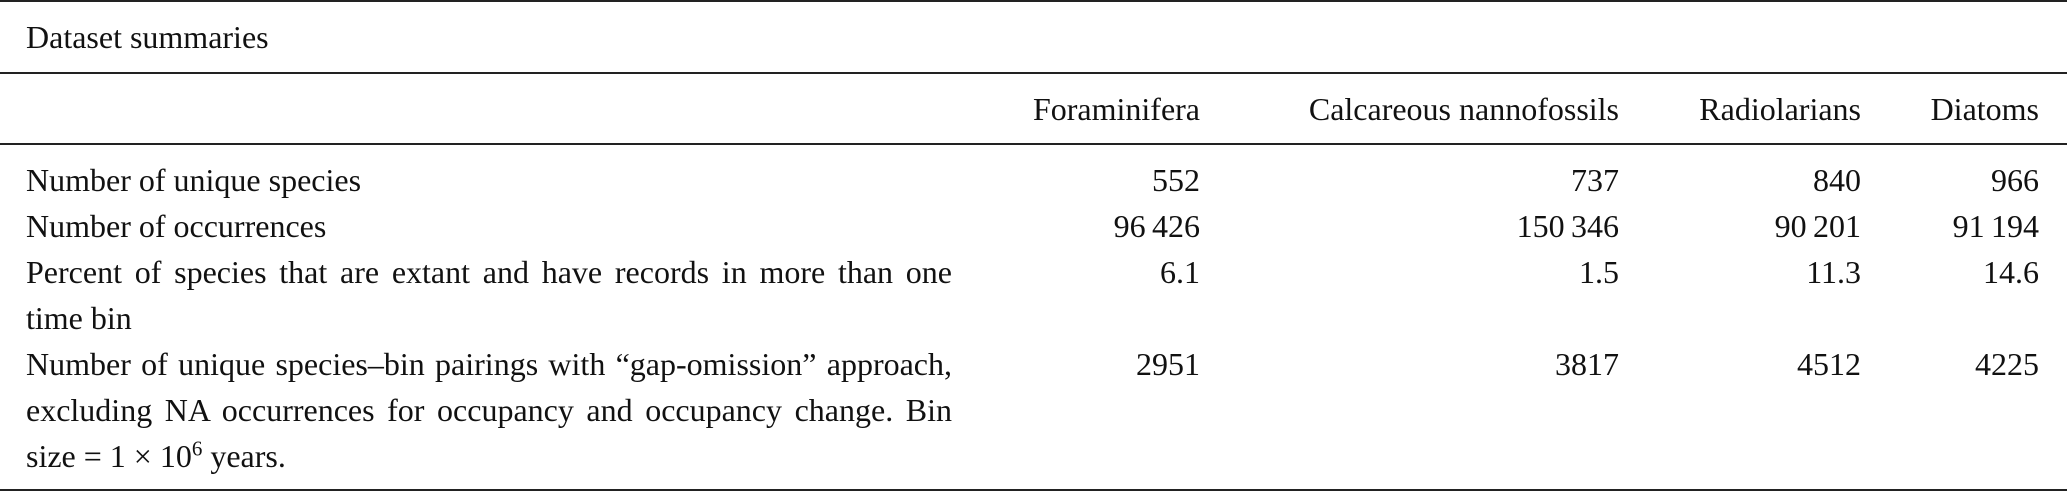 The image size is (2067, 497). Describe the element at coordinates (1076, 109) in the screenshot. I see `column-header: Foraminifera` at that location.